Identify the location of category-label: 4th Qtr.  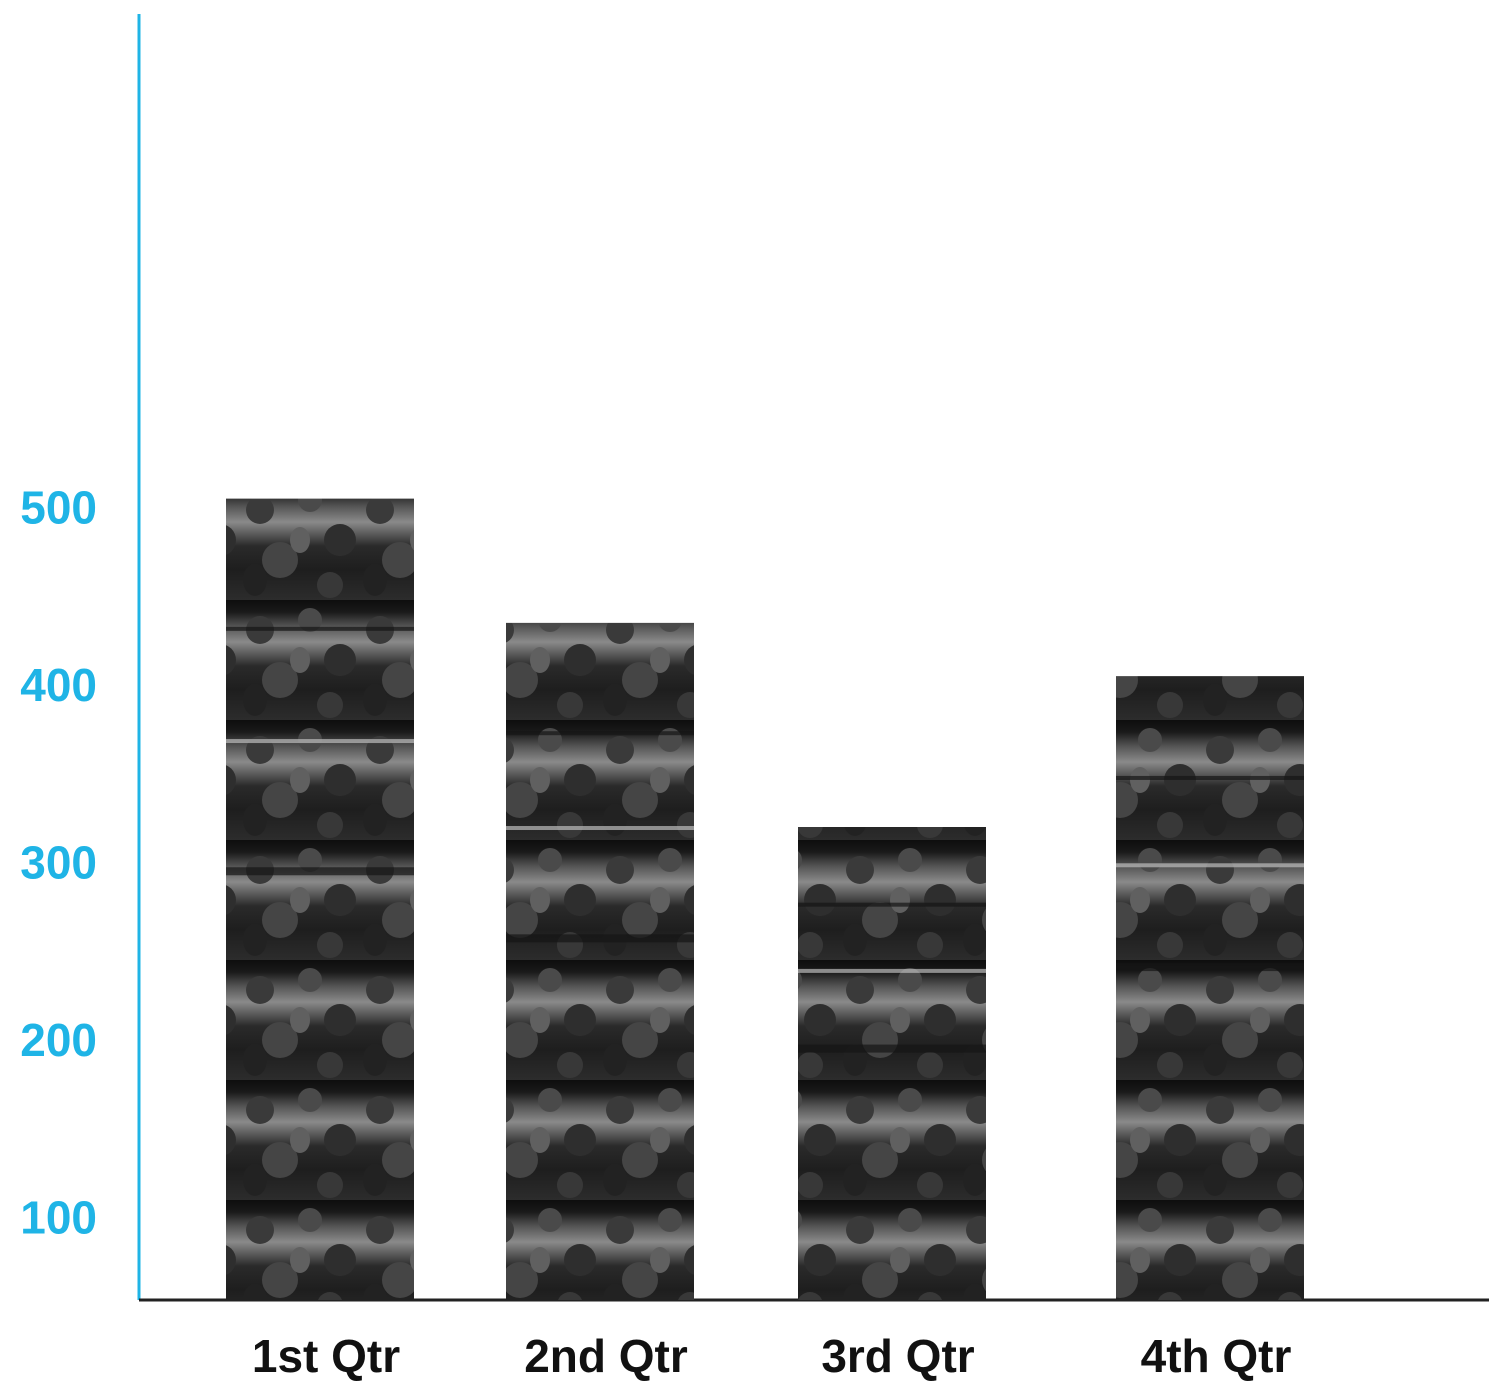
(1216, 1356).